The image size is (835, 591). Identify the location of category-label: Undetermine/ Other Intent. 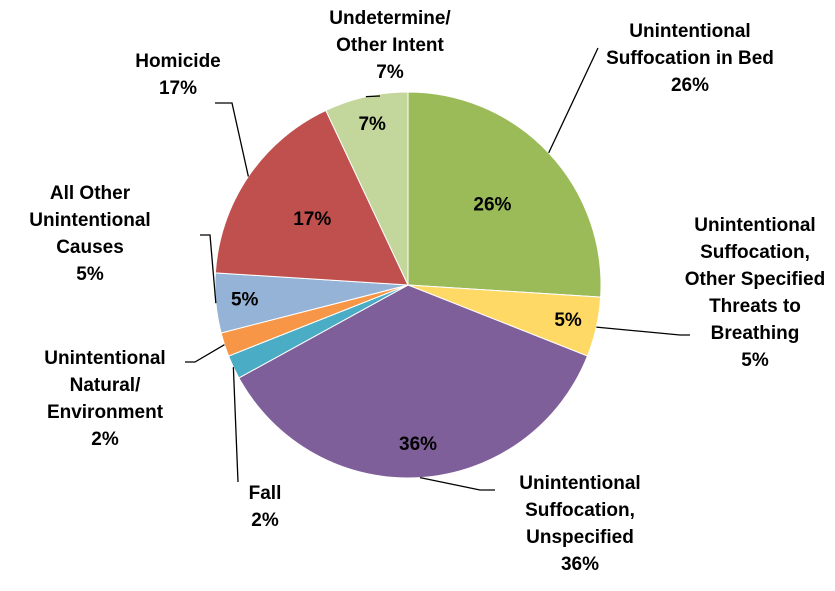
(390, 32).